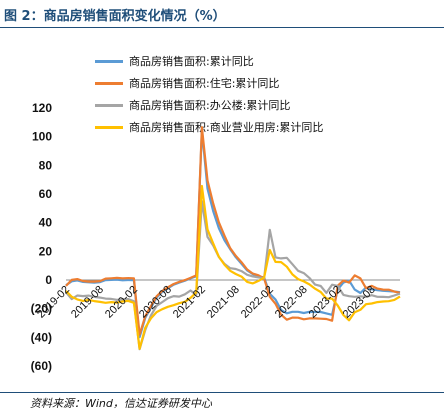  What do you see at coordinates (109, 105) in the screenshot?
I see `legend-swatch-office` at bounding box center [109, 105].